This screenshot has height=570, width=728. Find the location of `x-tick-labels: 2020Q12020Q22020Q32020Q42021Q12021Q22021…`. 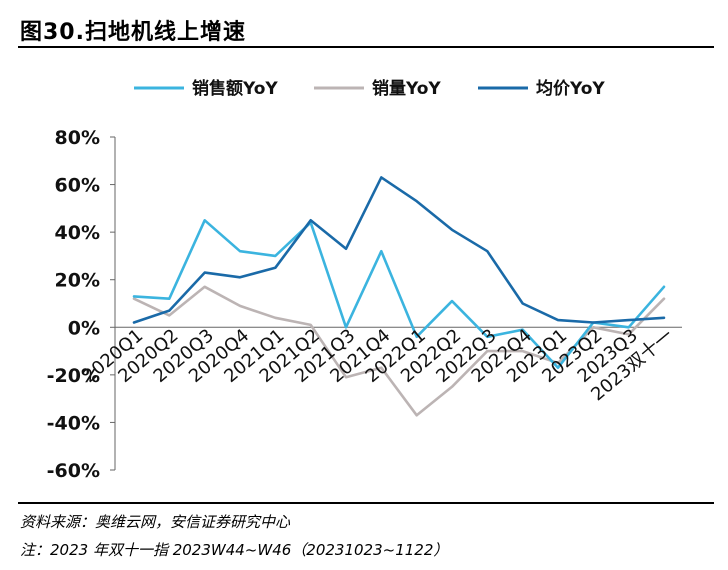

x-tick-labels: 2020Q12020Q22020Q32020Q42021Q12021Q22021… is located at coordinates (378, 365).